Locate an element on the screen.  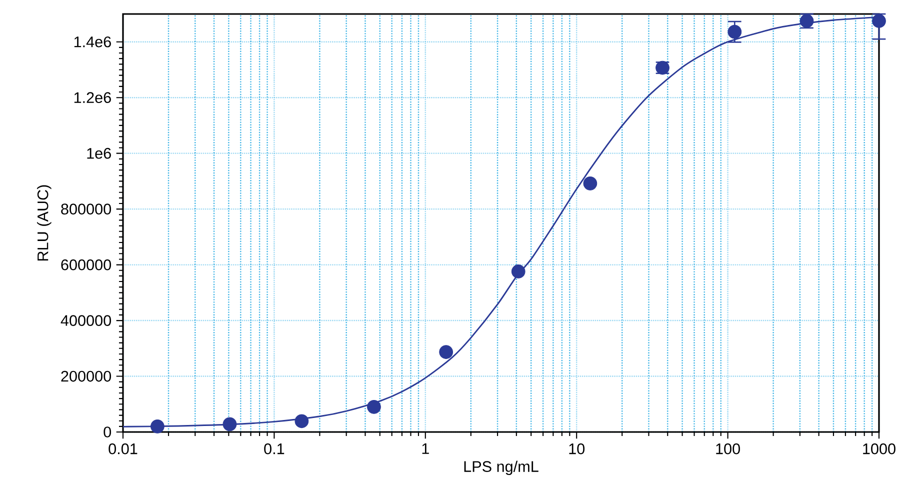
x-tick-label: 0.1 is located at coordinates (274, 448).